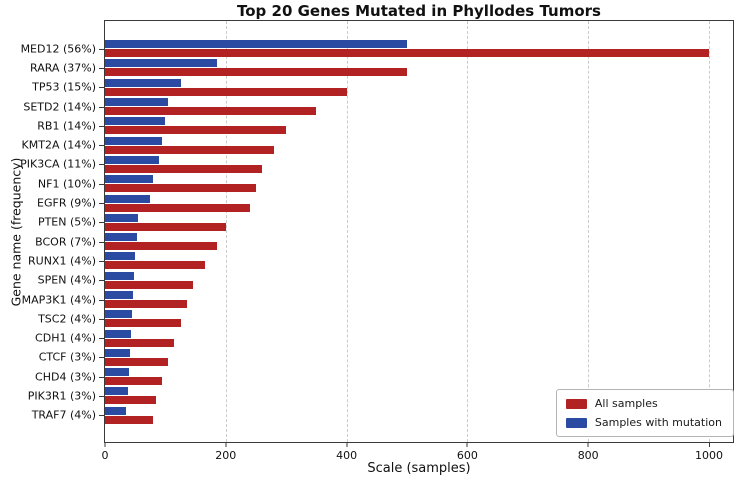 The height and width of the screenshot is (481, 741). I want to click on gene-row: EGFR (9%), so click(385, 202).